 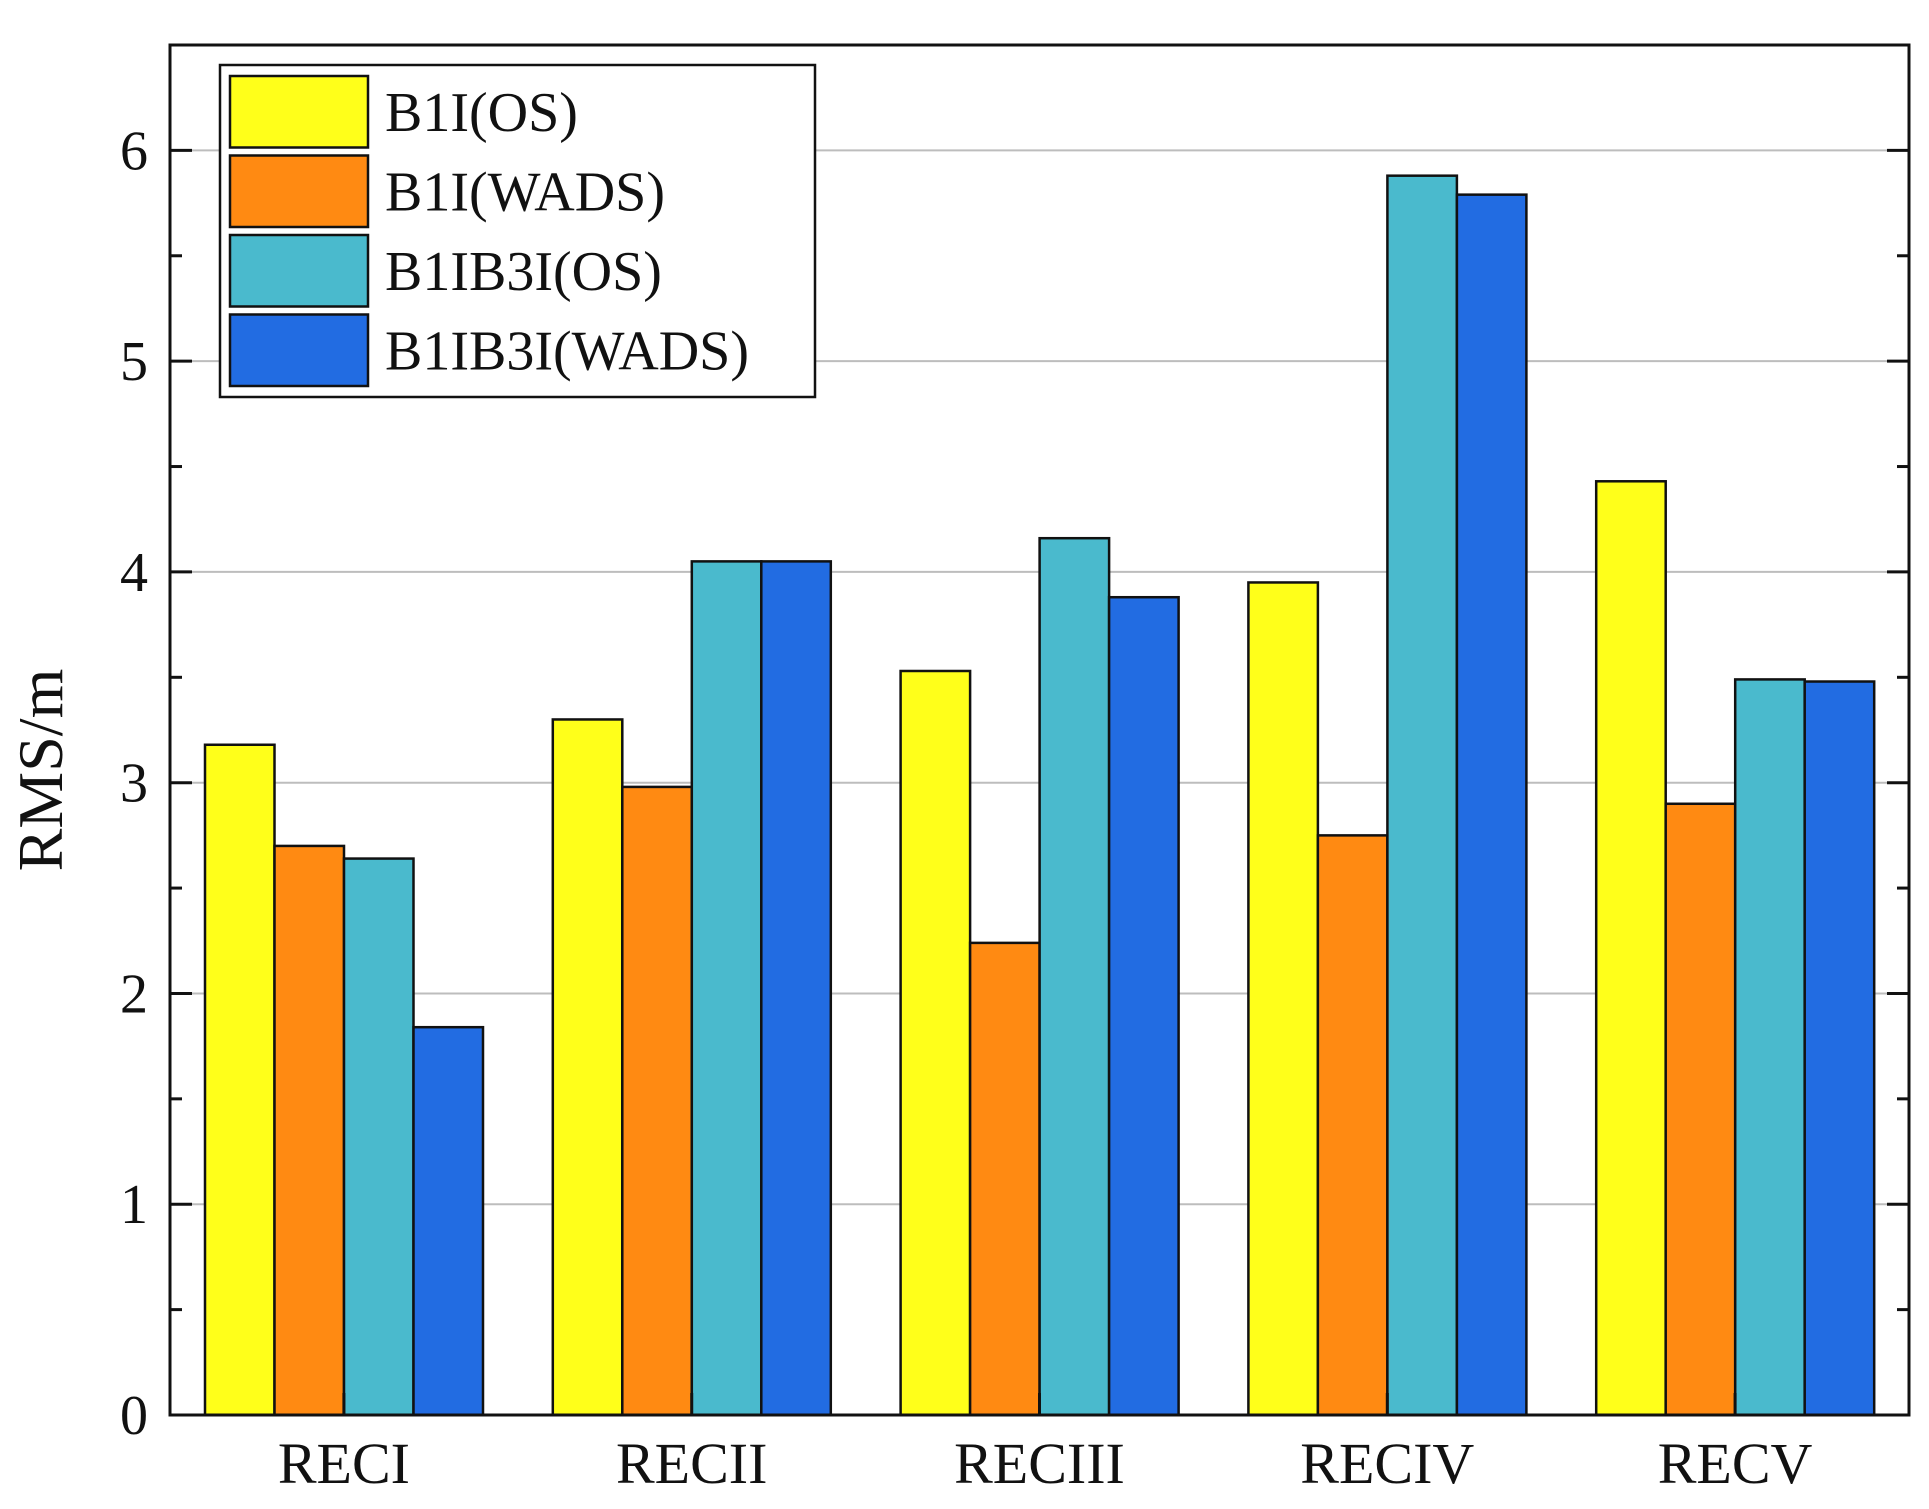 What do you see at coordinates (1039, 1463) in the screenshot?
I see `x-tick-label: RECIII` at bounding box center [1039, 1463].